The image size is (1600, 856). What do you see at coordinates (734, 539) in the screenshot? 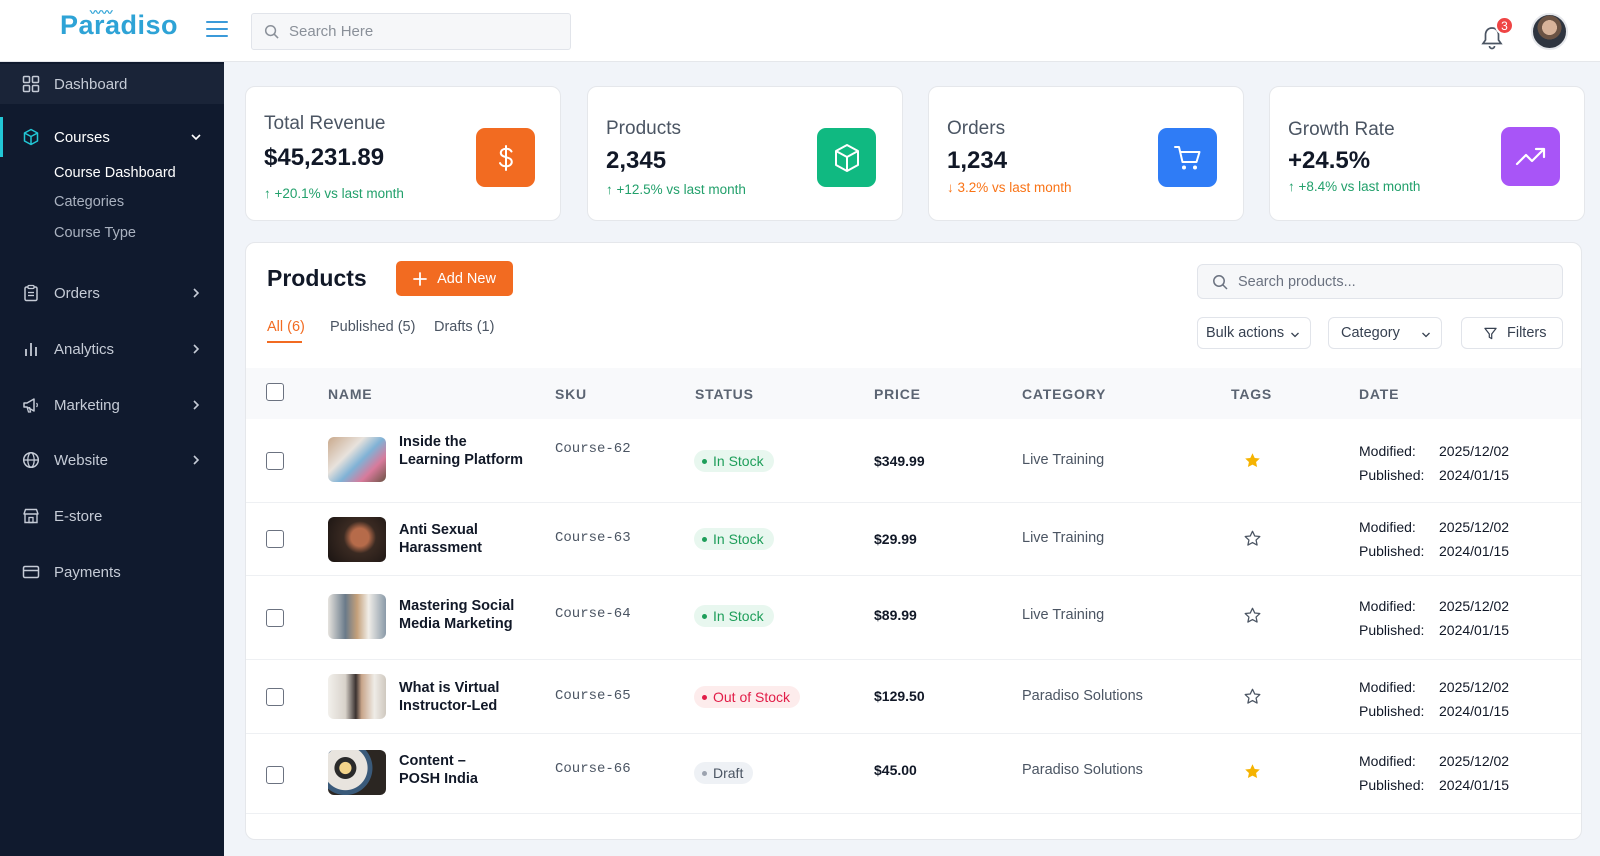
I see `status-badge: In Stock` at bounding box center [734, 539].